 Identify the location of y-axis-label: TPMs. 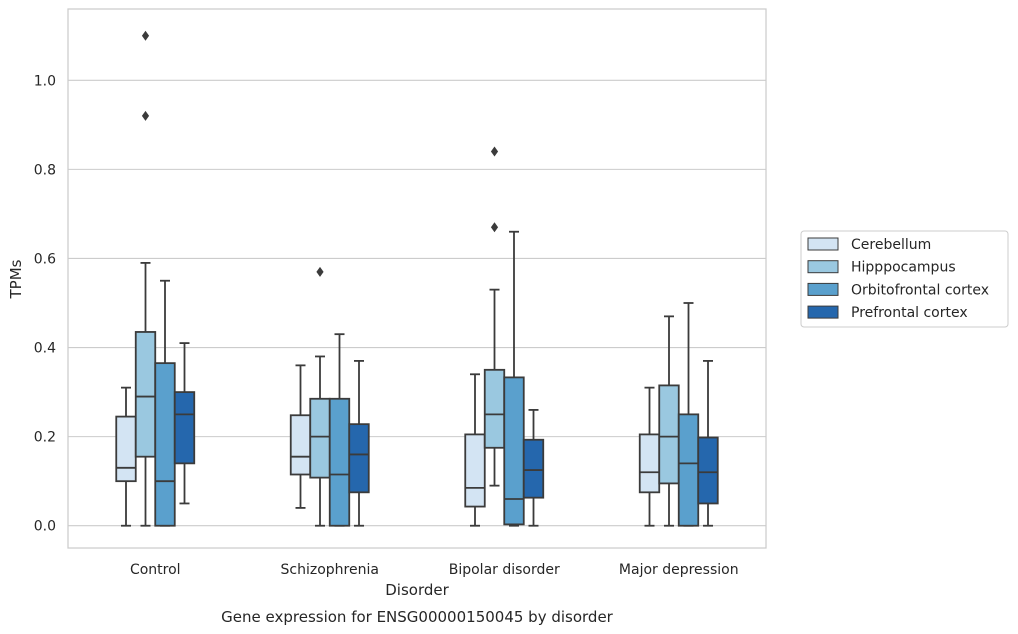
(16, 279).